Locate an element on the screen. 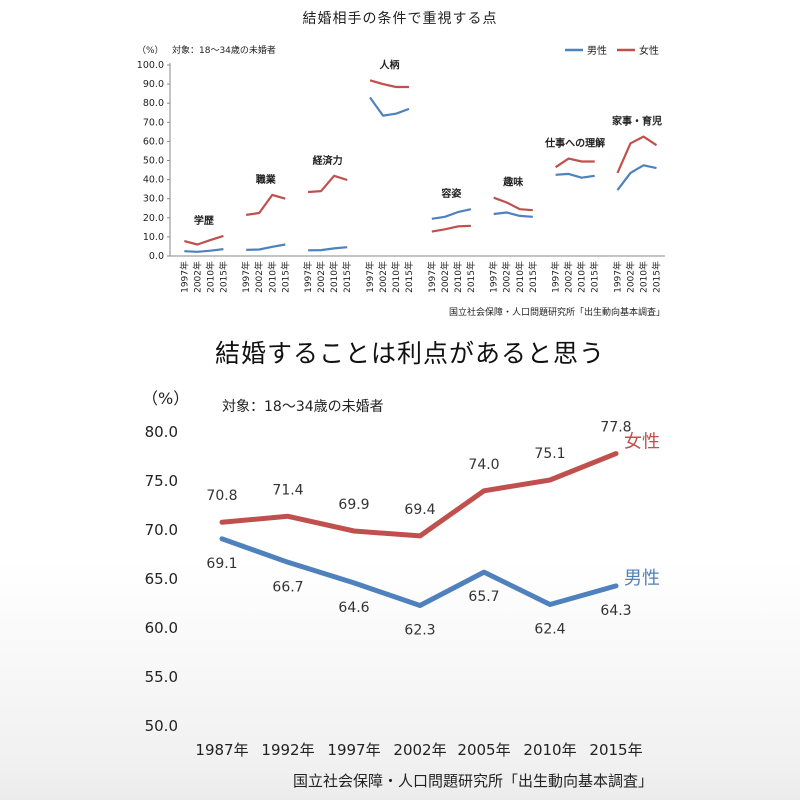  chart1-y-tick-label: 30.0 is located at coordinates (153, 199).